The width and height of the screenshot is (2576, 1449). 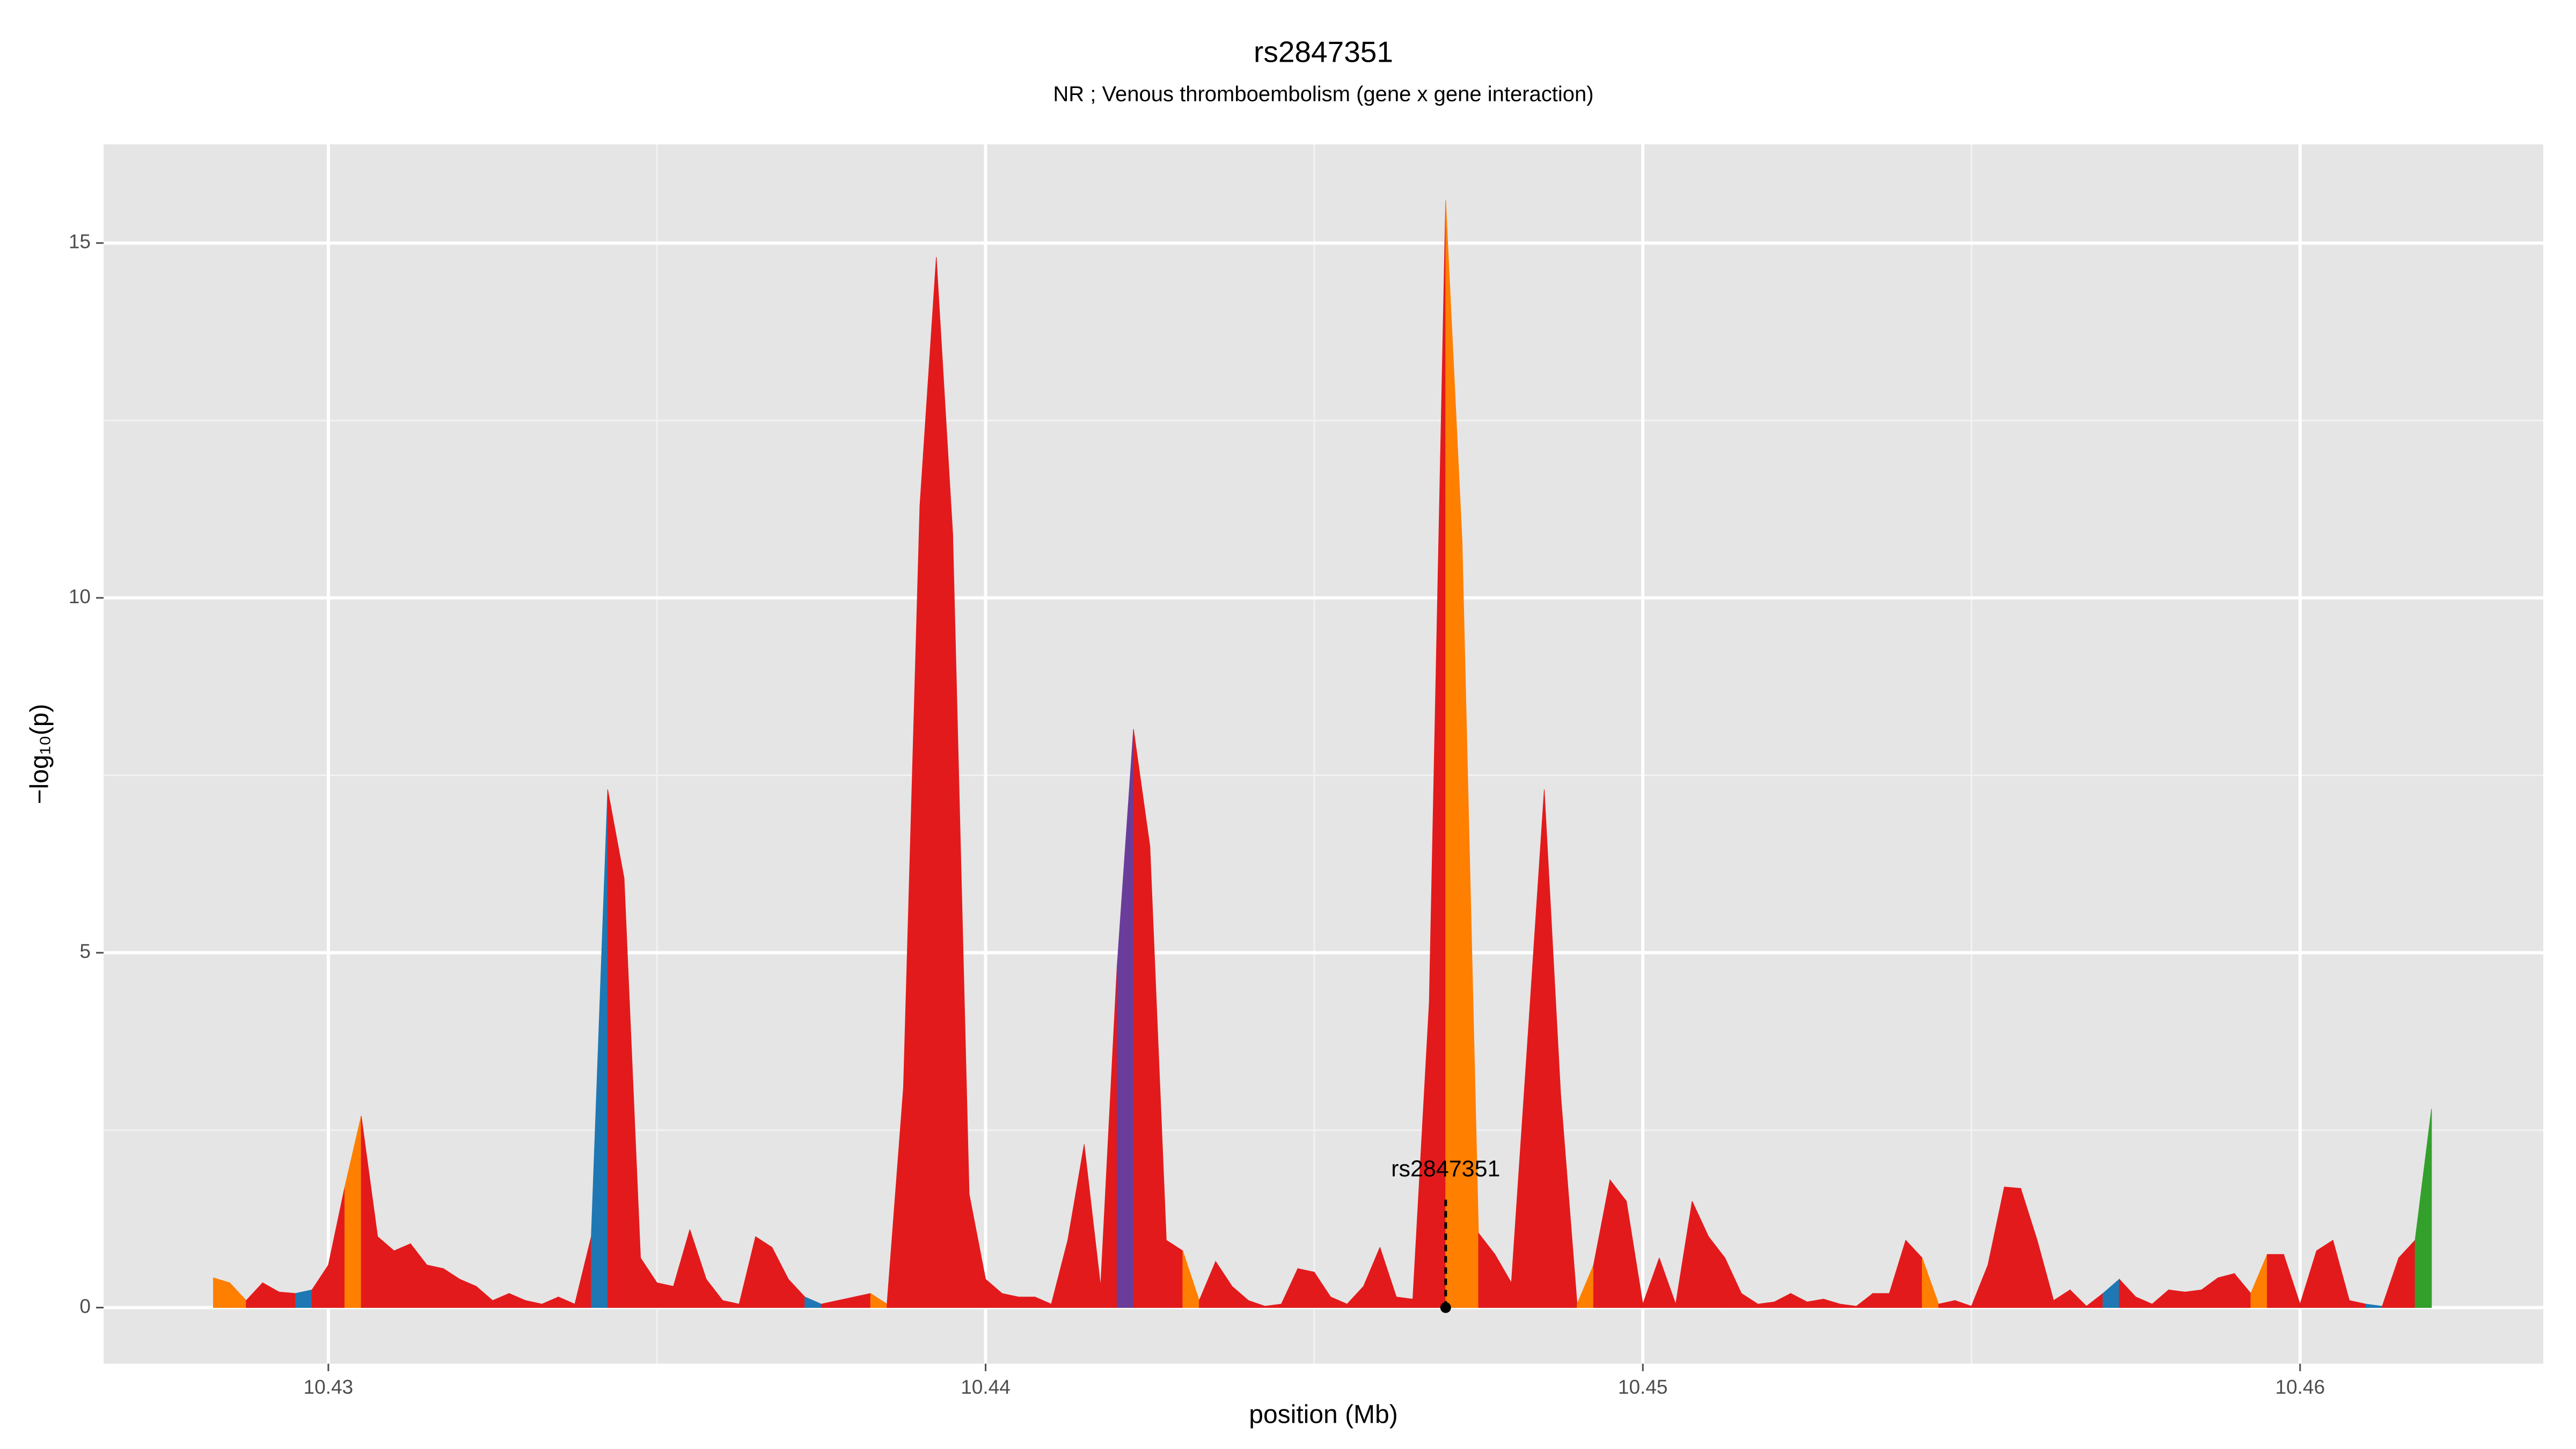 What do you see at coordinates (1445, 1307) in the screenshot?
I see `annotation-point` at bounding box center [1445, 1307].